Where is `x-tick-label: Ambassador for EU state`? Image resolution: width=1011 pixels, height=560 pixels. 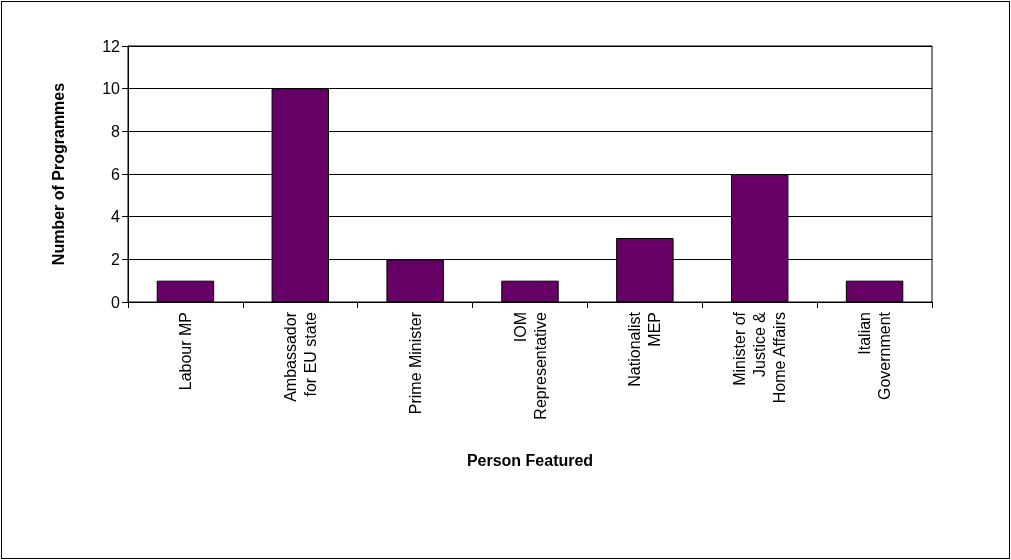
x-tick-label: Ambassador for EU state is located at coordinates (300, 356).